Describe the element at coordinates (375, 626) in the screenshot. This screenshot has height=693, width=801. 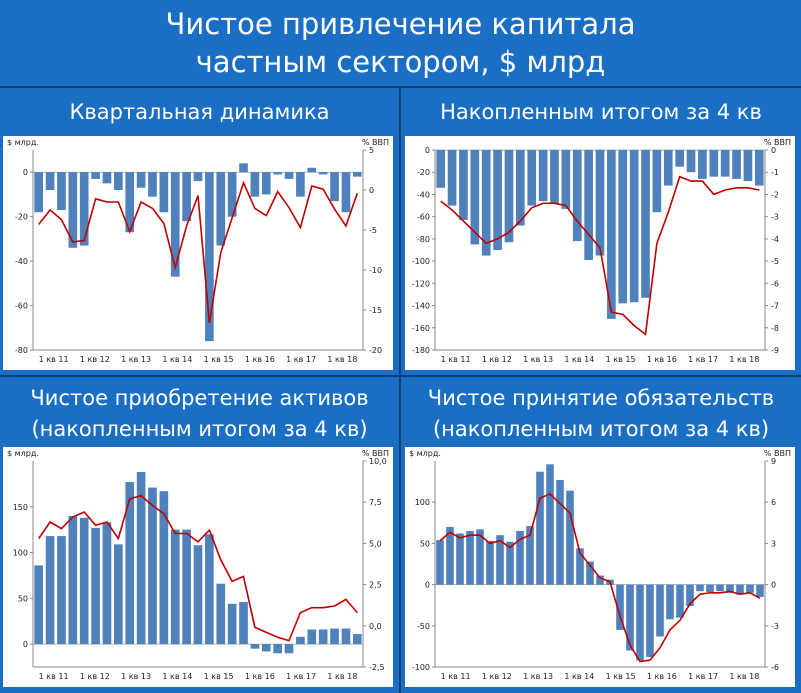
I see `y2-tick-label: 0,0` at that location.